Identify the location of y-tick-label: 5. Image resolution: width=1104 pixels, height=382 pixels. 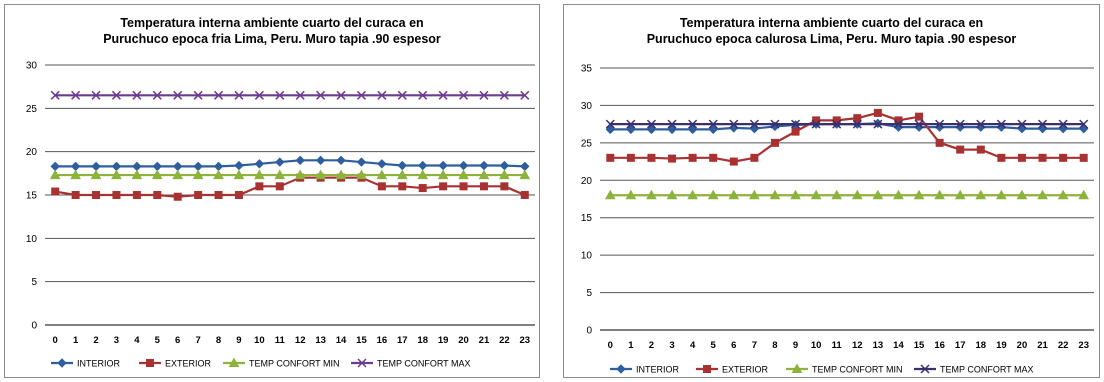
(34, 282).